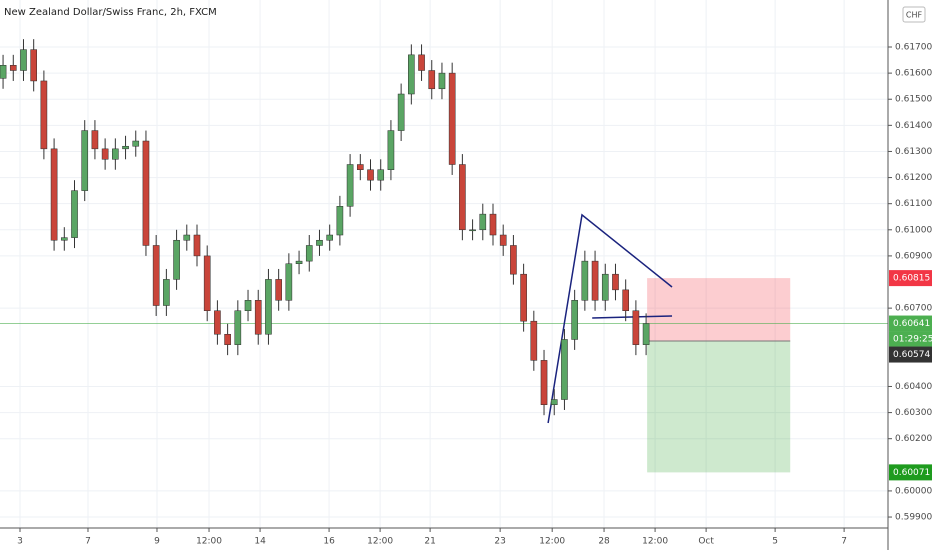  Describe the element at coordinates (260, 542) in the screenshot. I see `x-tick-label: 14` at that location.